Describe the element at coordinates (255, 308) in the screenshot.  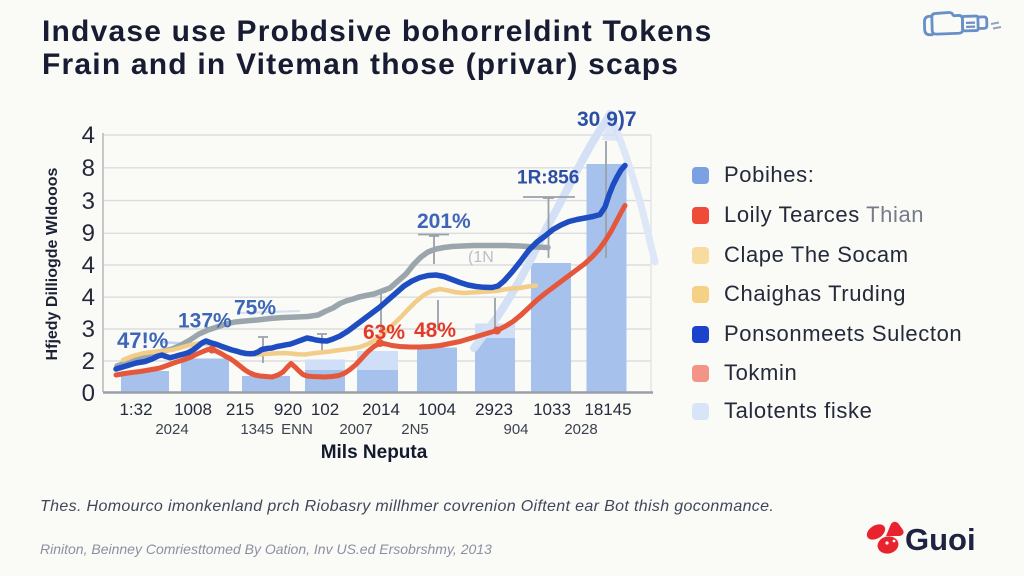
I see `svg-text: 75%` at that location.